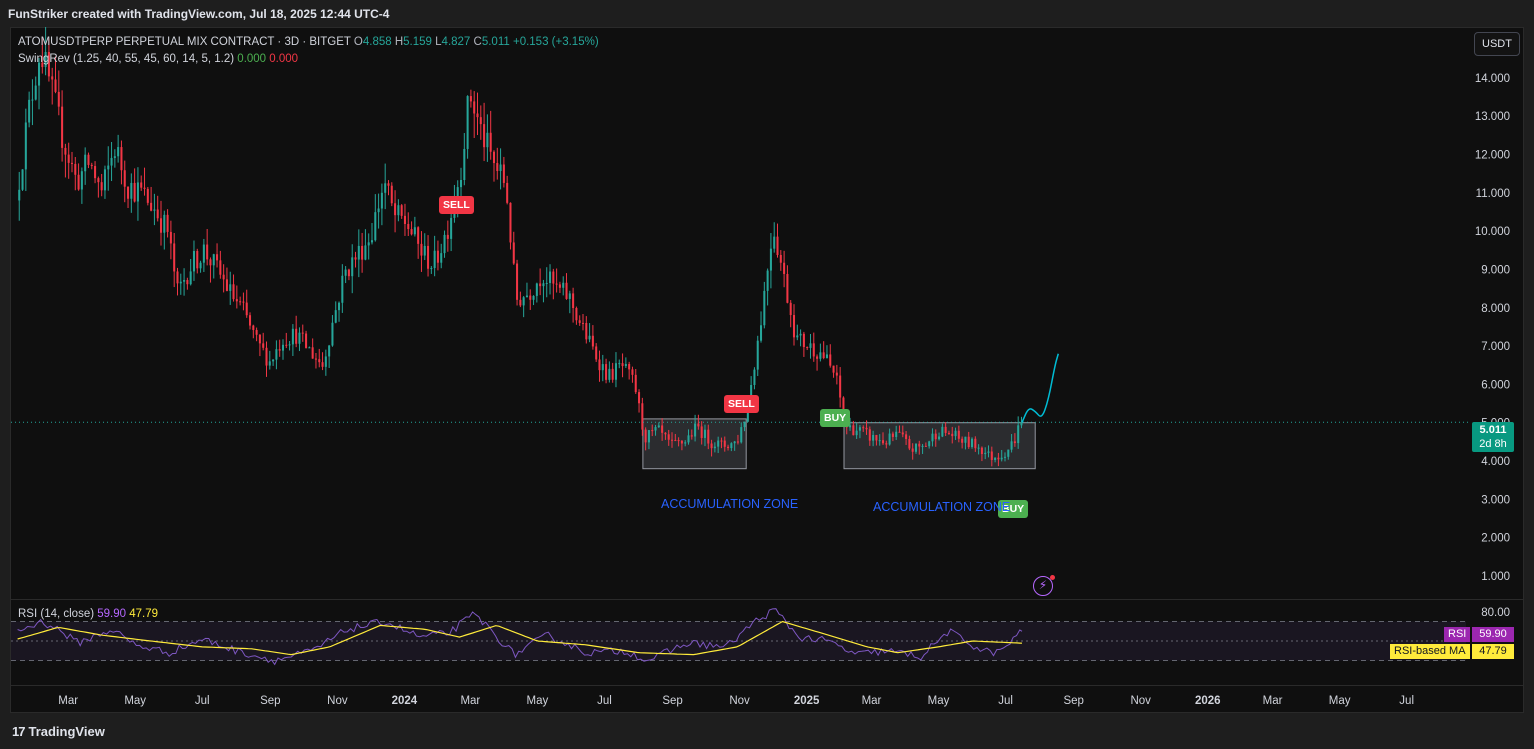  What do you see at coordinates (1495, 462) in the screenshot?
I see `price-axis-tick: 4.000` at bounding box center [1495, 462].